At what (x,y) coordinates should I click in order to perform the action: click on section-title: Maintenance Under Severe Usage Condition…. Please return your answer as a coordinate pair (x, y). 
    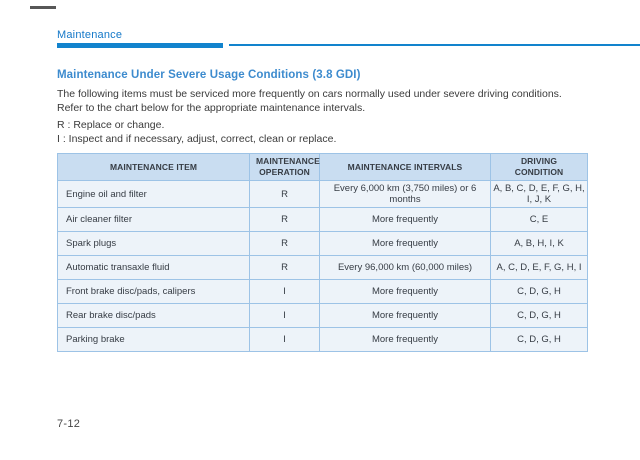
    Looking at the image, I should click on (209, 75).